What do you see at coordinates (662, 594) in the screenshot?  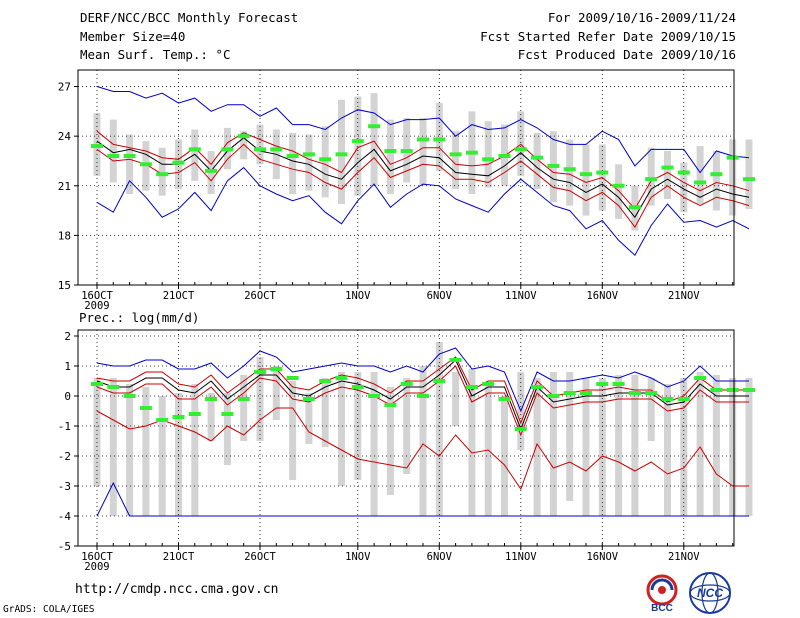 I see `bcc-logo: BCC` at bounding box center [662, 594].